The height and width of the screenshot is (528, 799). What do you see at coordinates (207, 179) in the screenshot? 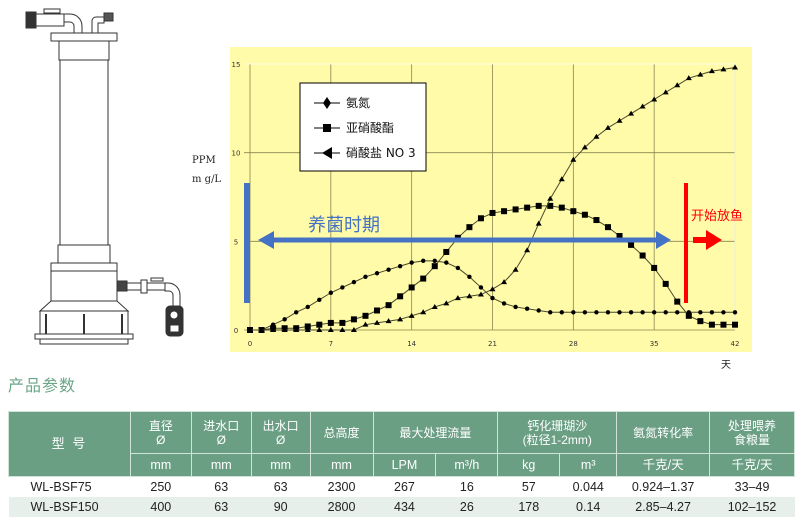
I see `y-axis-label-unit: m g/L` at bounding box center [207, 179].